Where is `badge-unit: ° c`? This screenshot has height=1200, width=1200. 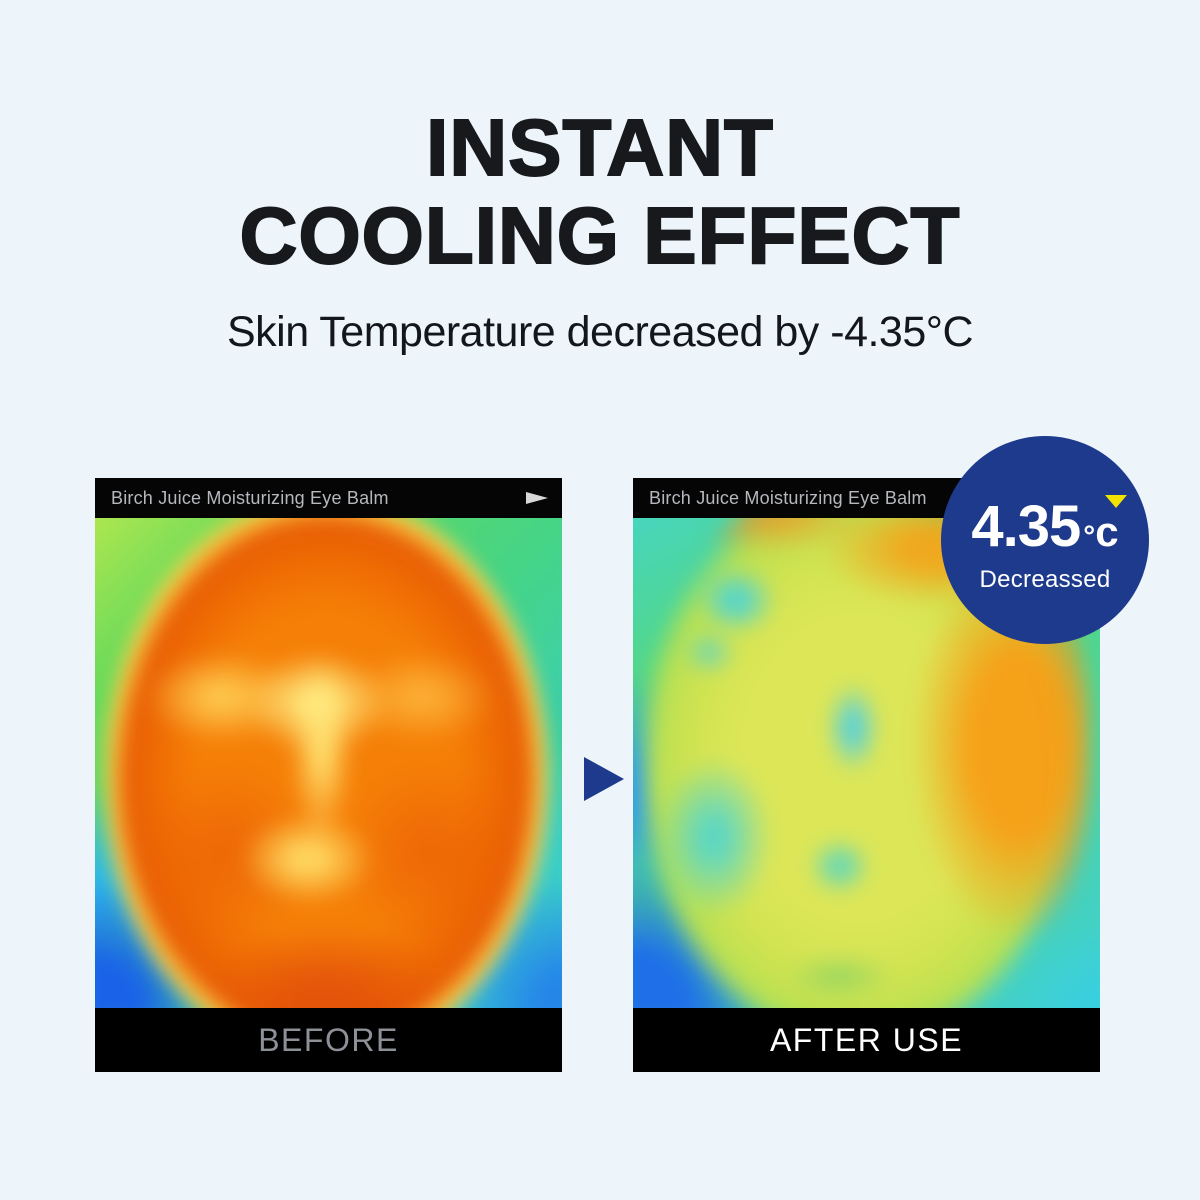 badge-unit: ° c is located at coordinates (1105, 525).